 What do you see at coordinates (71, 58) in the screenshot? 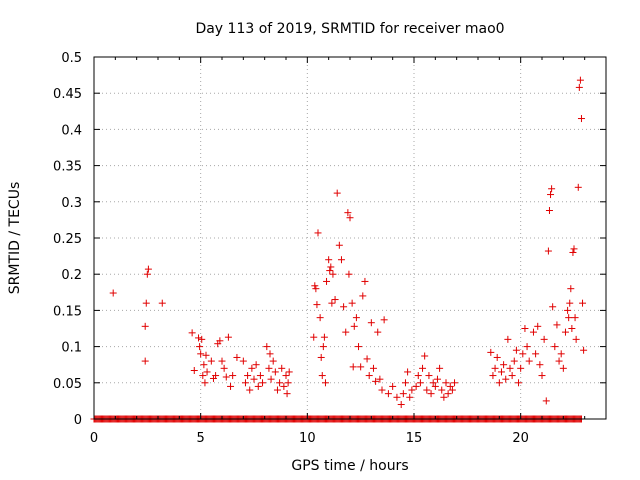
I see `y-tick-label: 0.5` at bounding box center [71, 58].